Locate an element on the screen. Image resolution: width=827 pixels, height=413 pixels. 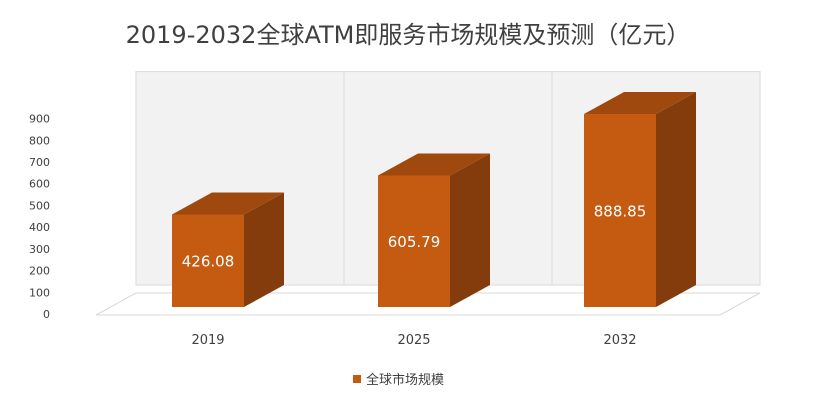
data-label: 605.79 is located at coordinates (414, 242).